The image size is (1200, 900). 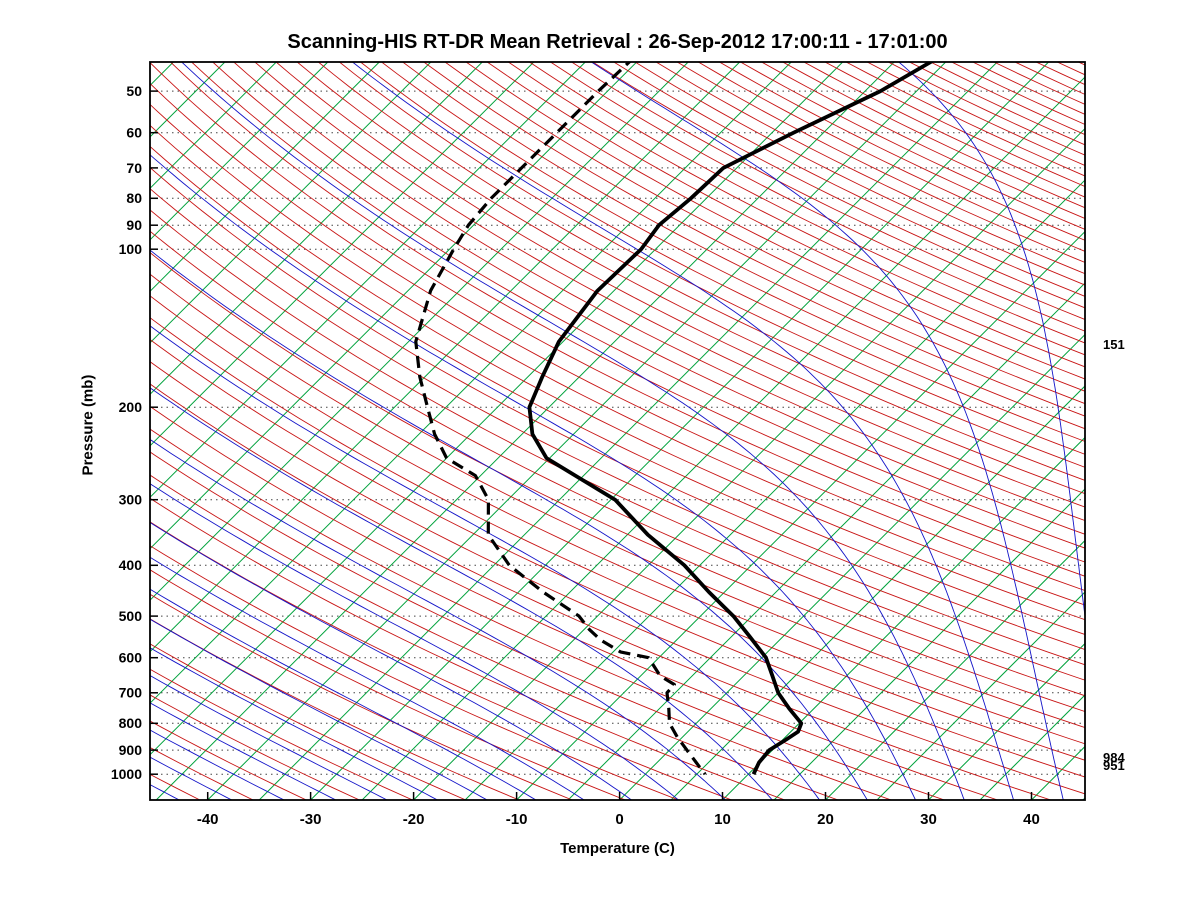 I want to click on x-tick-label: -40, so click(x=208, y=819).